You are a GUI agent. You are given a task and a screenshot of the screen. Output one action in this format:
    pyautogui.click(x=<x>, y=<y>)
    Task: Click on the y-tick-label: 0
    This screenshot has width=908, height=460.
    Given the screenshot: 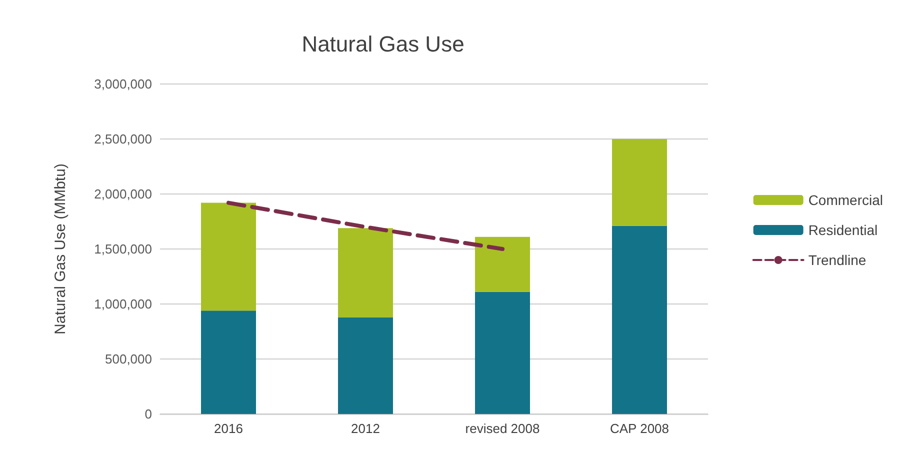 What is the action you would take?
    pyautogui.click(x=148, y=414)
    